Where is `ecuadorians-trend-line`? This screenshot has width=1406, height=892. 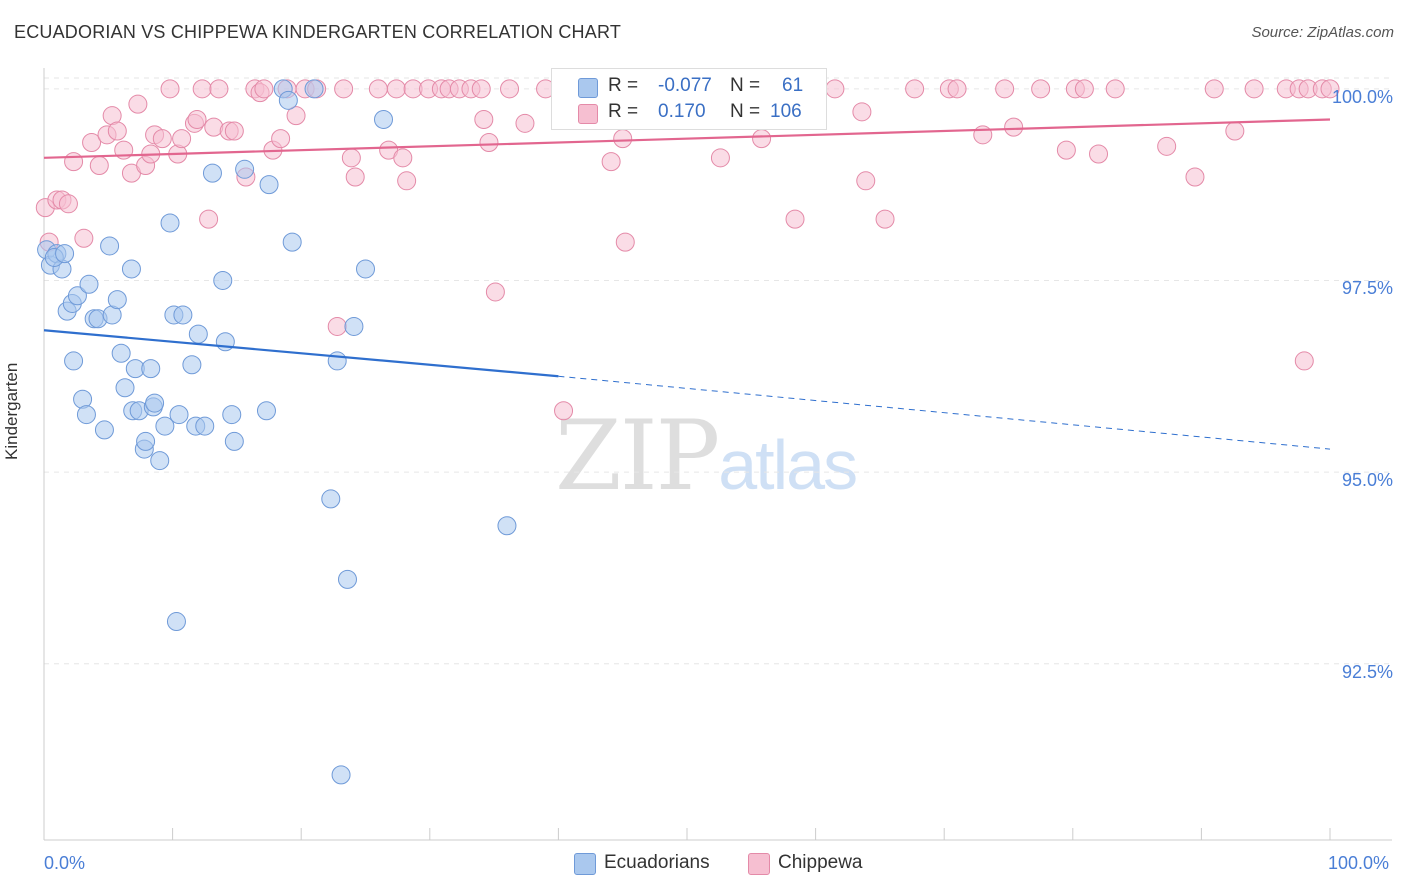 ecuadorians-trend-line is located at coordinates (301, 353).